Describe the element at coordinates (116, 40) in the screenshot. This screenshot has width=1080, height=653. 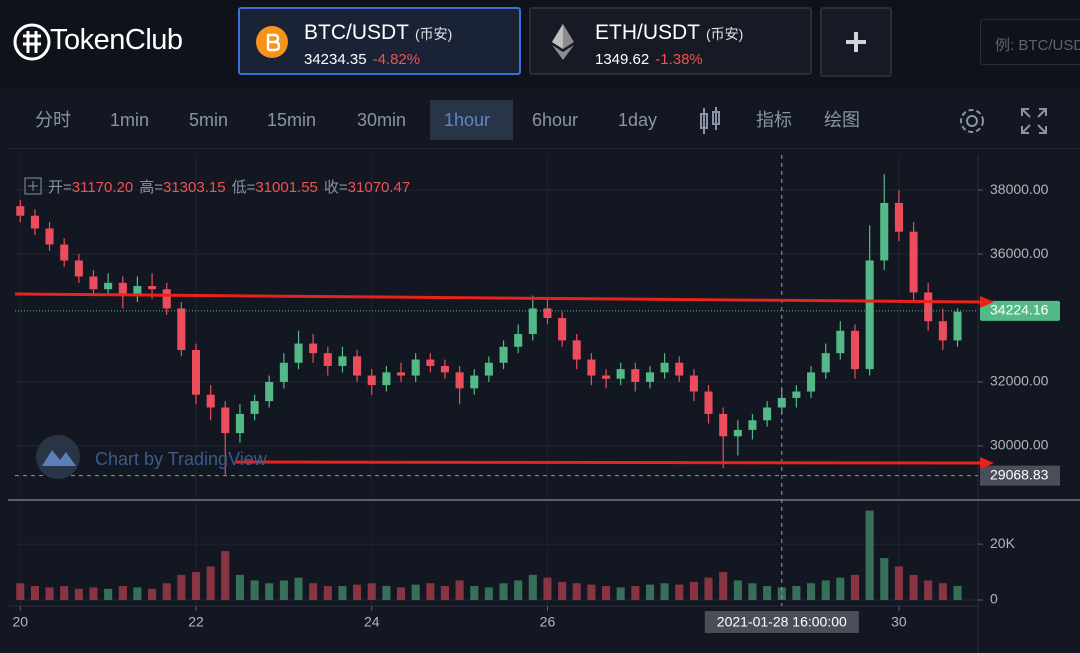
I see `logo: TokenClub` at that location.